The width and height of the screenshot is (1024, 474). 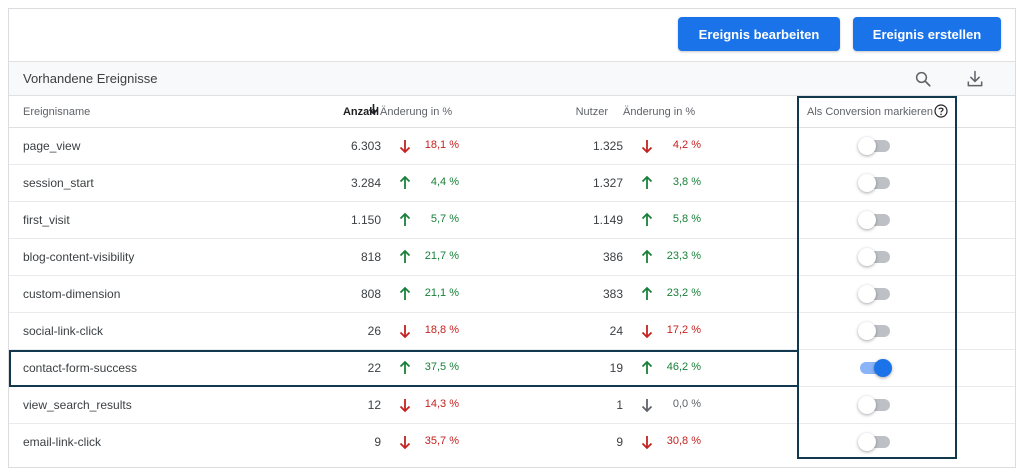 What do you see at coordinates (377, 442) in the screenshot?
I see `event-count: 9` at bounding box center [377, 442].